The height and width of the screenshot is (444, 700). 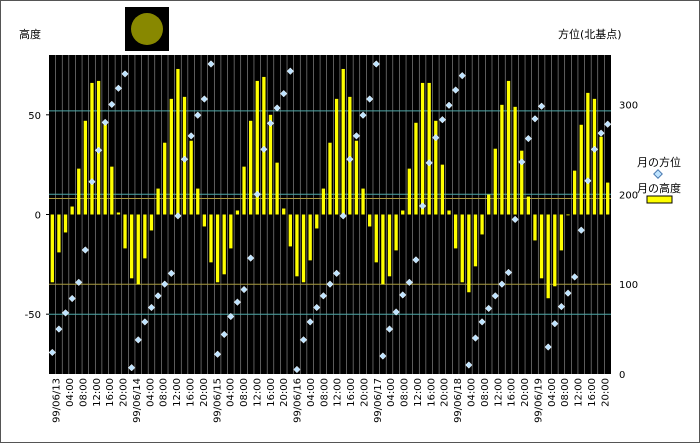 I want to click on x-tick-label: 20:00, so click(x=204, y=392).